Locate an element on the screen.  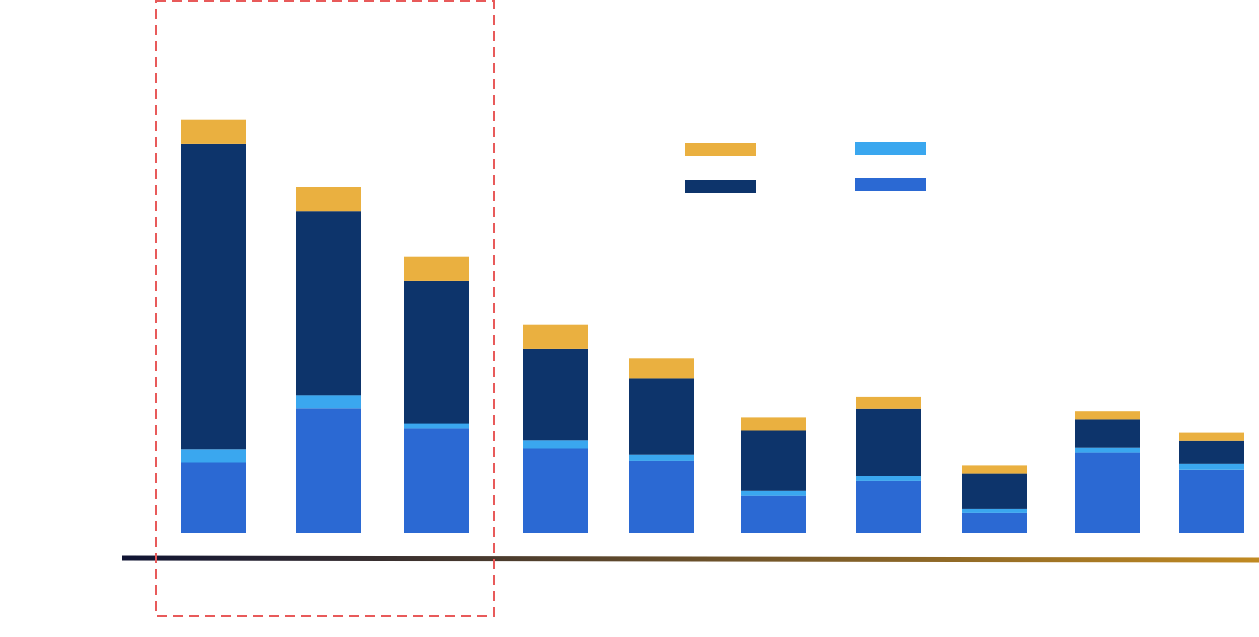
legend is located at coordinates (805, 167).